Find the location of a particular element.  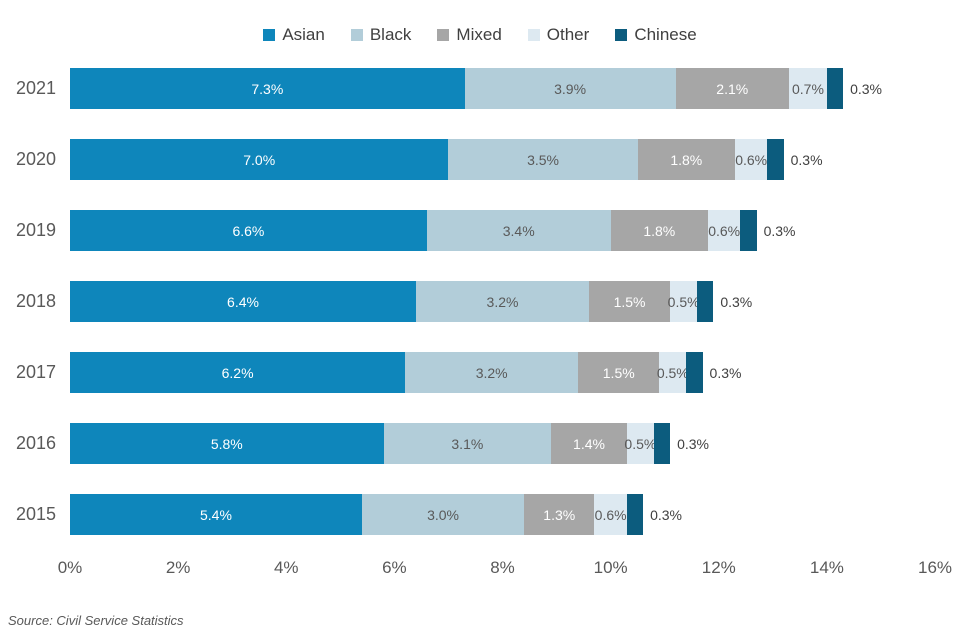

bar-segment-mixed: 1.4% is located at coordinates (589, 443).